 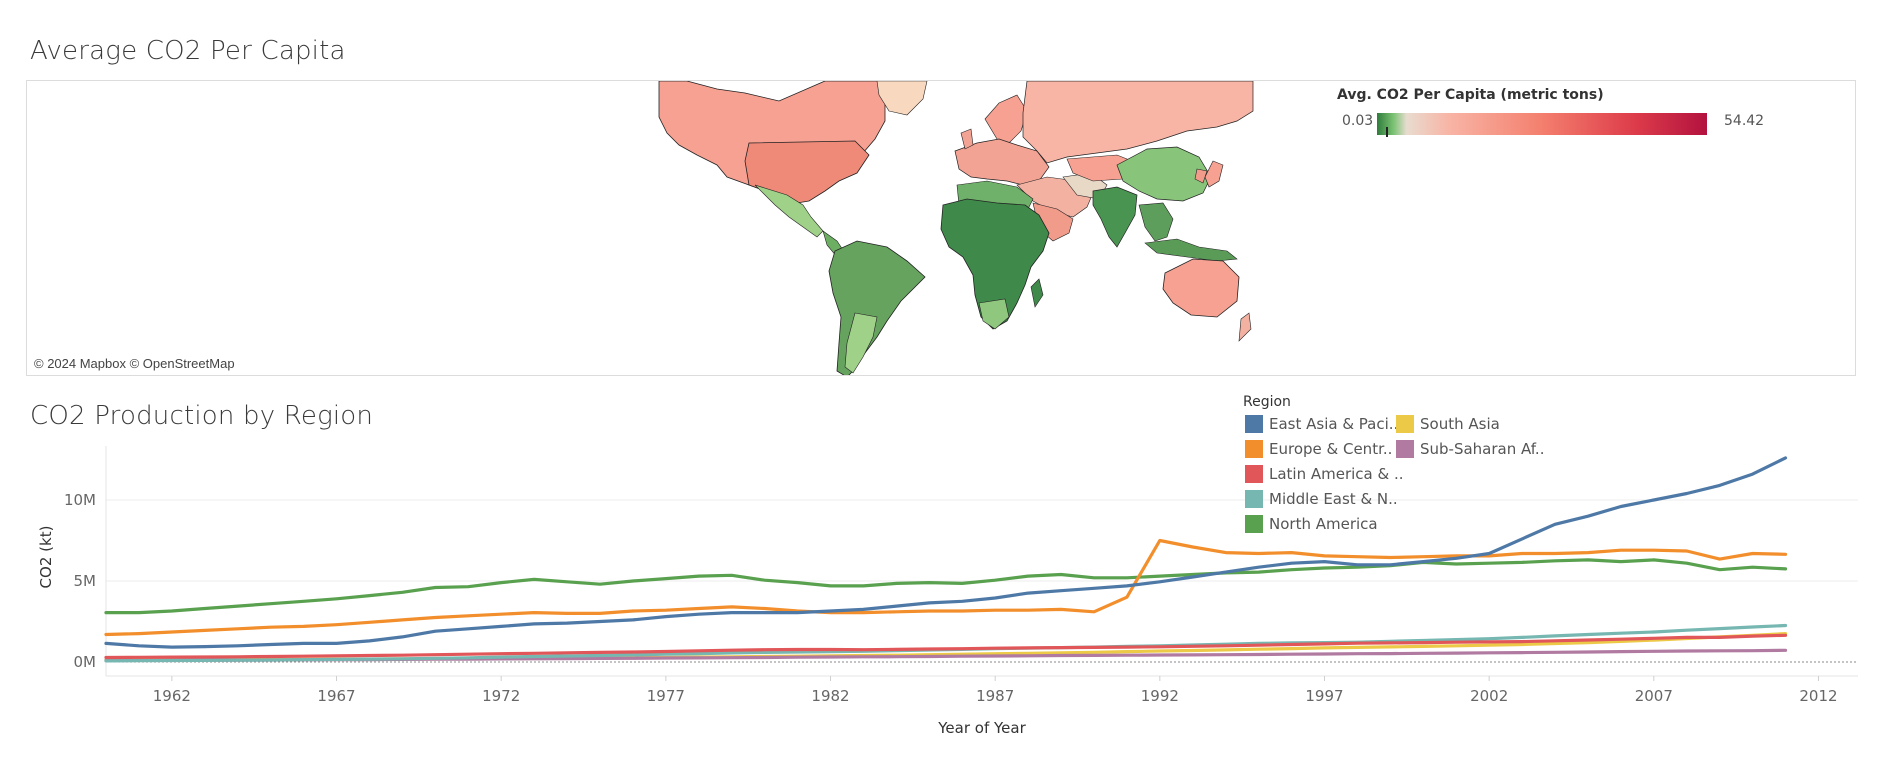 I want to click on map-region-indonesia, so click(x=1191, y=250).